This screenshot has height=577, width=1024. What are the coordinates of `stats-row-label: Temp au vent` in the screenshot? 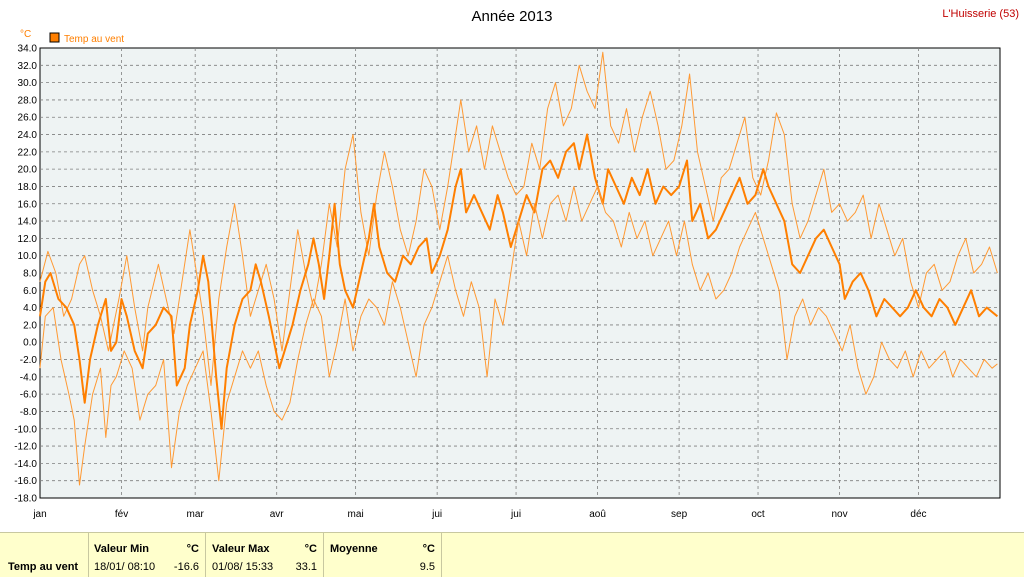 It's located at (43, 567).